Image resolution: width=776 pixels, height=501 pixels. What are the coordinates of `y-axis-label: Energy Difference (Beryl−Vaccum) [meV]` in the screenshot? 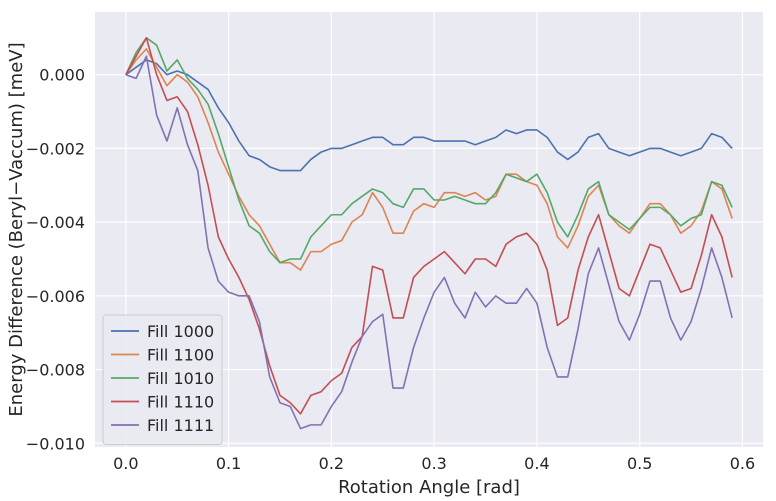 It's located at (16, 229).